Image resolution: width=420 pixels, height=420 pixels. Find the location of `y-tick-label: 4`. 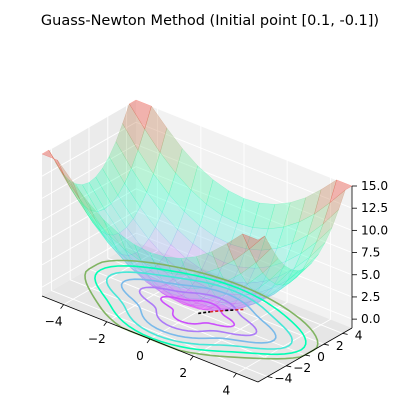

y-tick-label: 4 is located at coordinates (359, 335).